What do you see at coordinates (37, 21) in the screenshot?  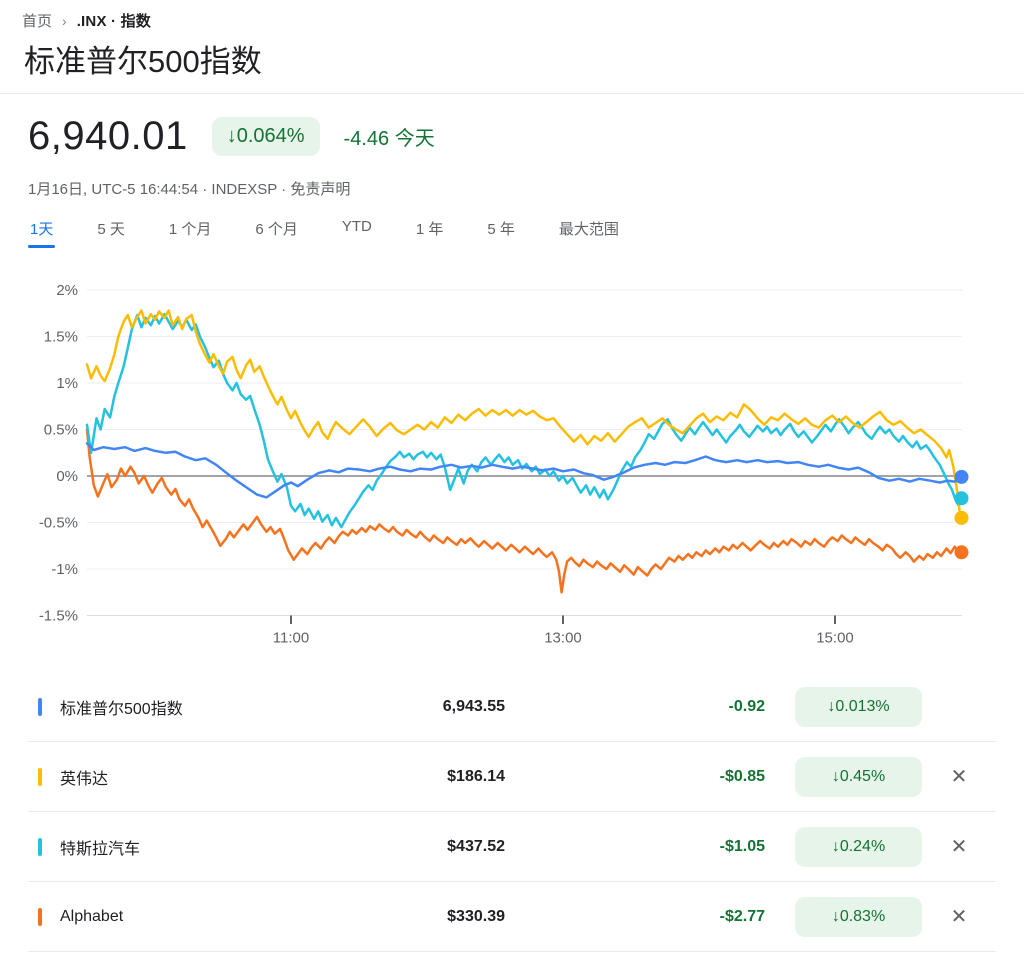 I see `breadcrumb-home-link: 首页` at bounding box center [37, 21].